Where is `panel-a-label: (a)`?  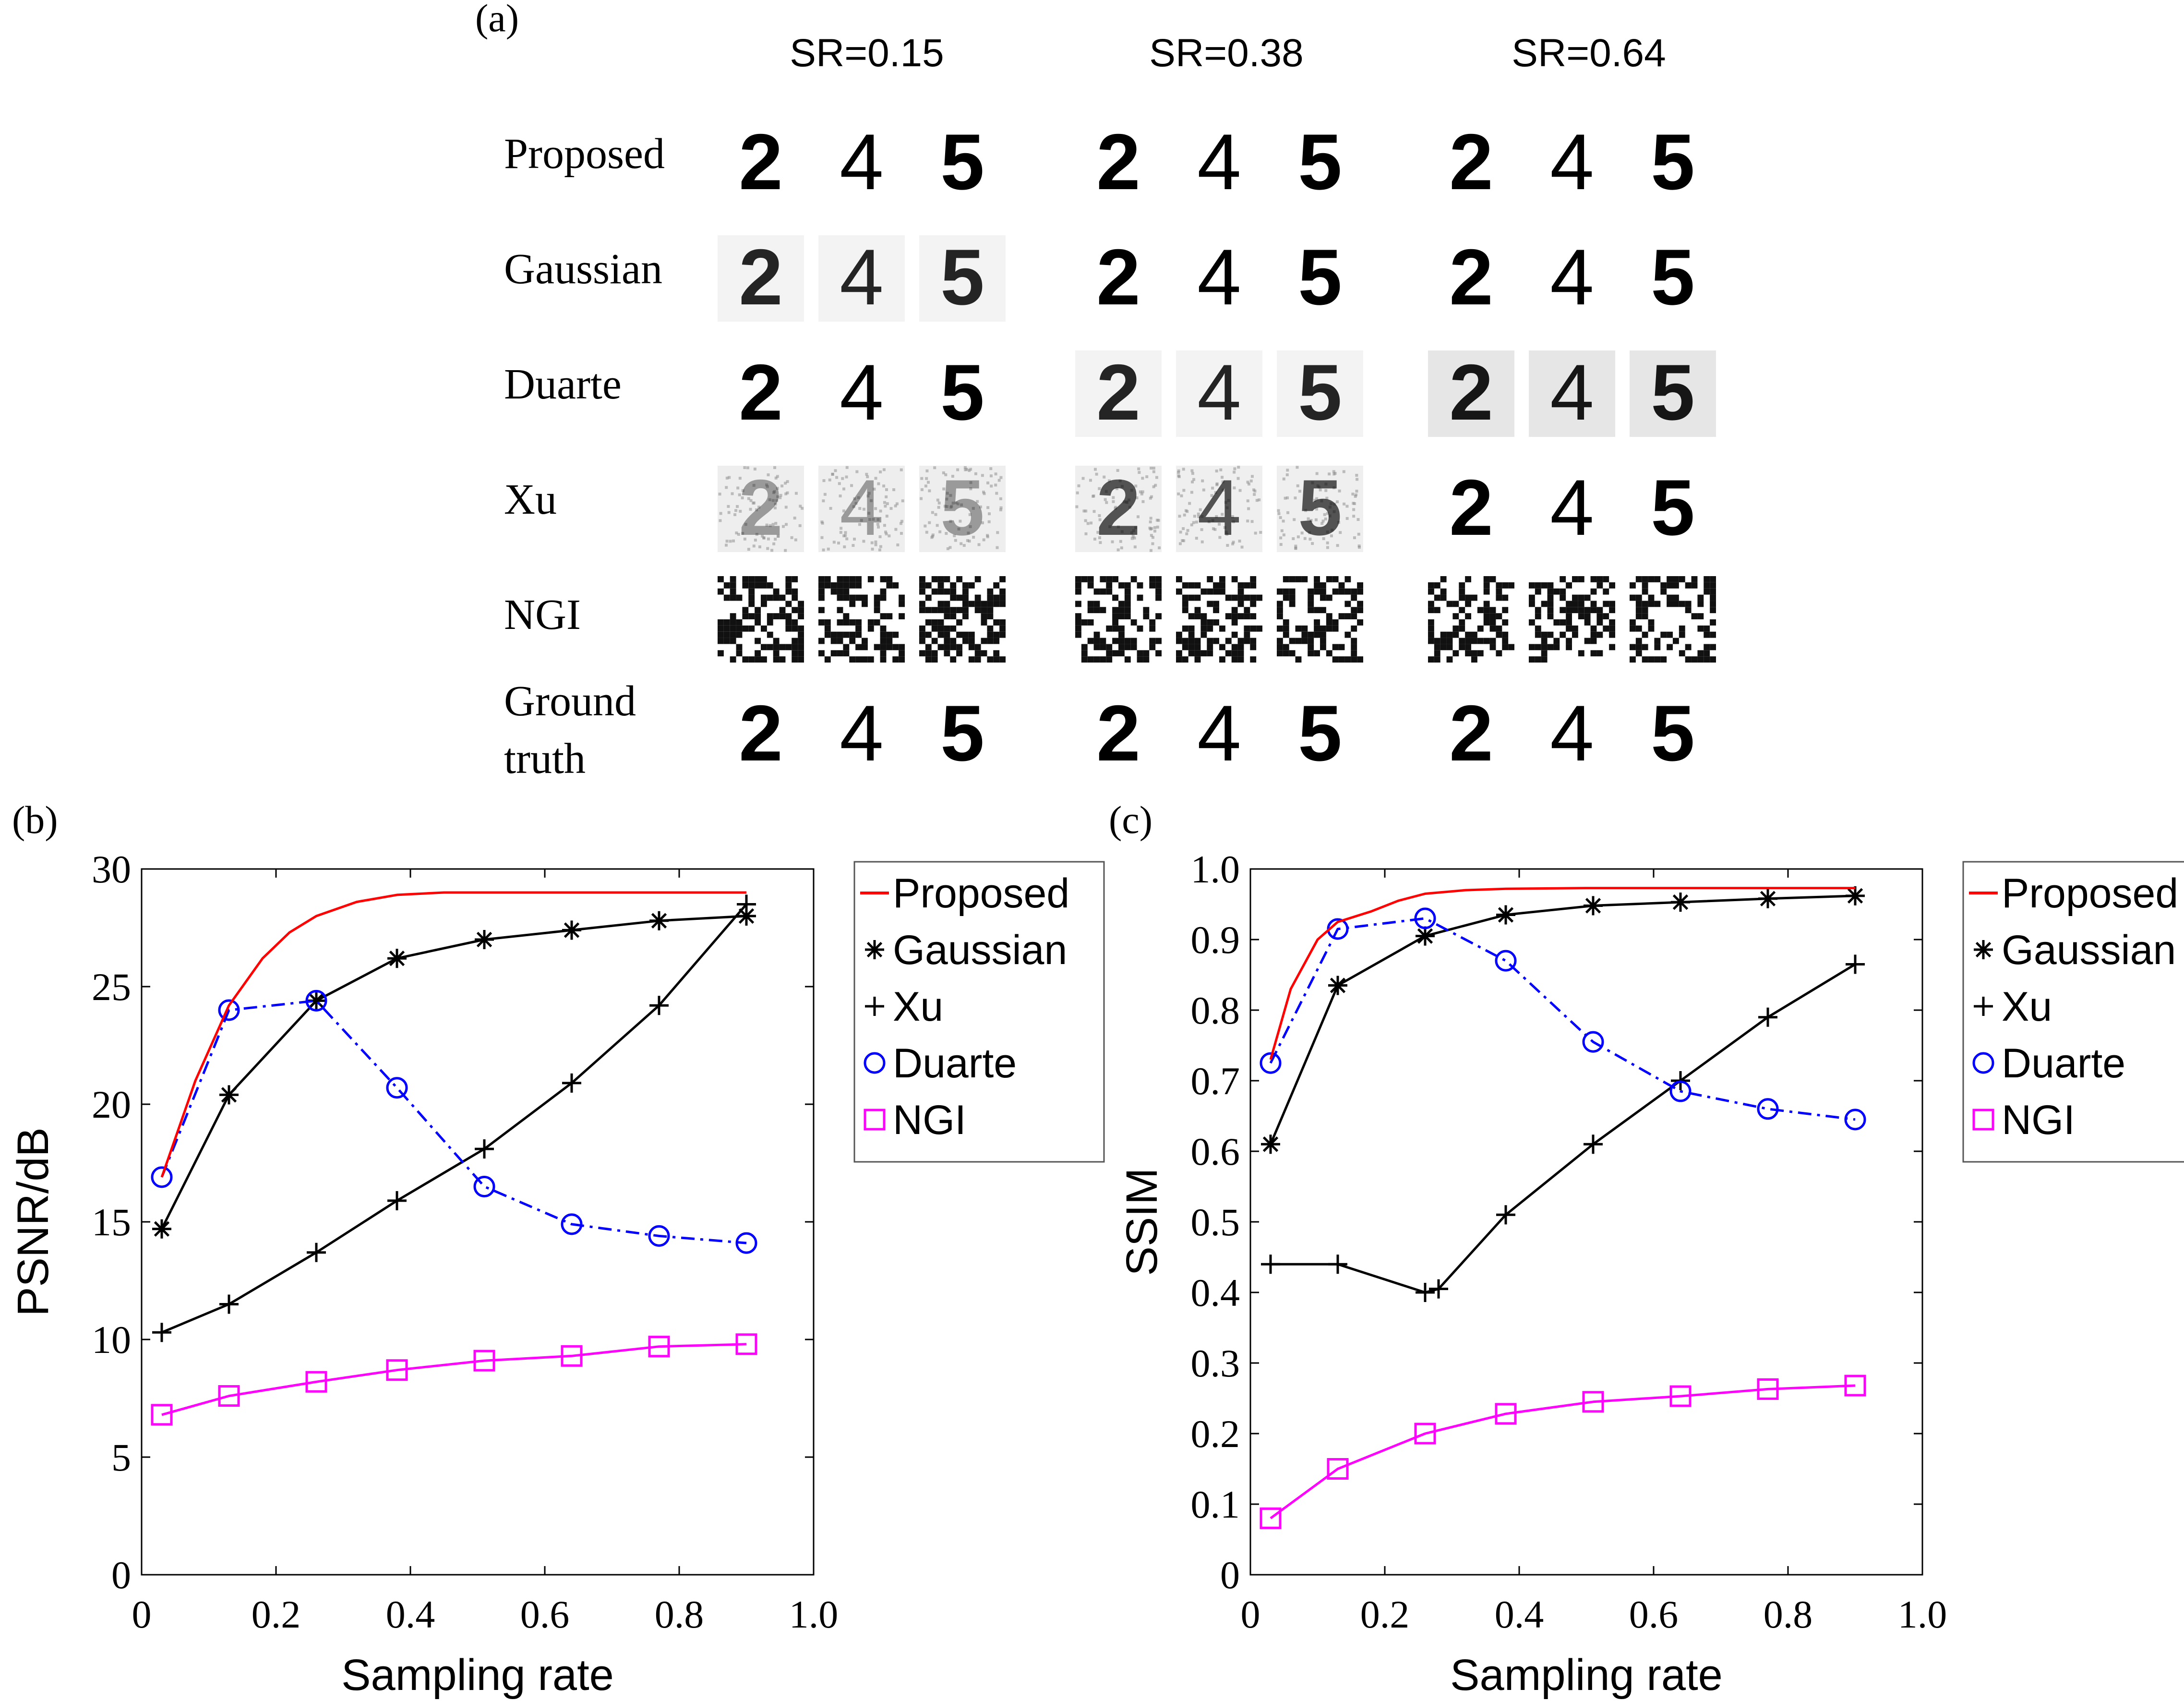 panel-a-label: (a) is located at coordinates (497, 20).